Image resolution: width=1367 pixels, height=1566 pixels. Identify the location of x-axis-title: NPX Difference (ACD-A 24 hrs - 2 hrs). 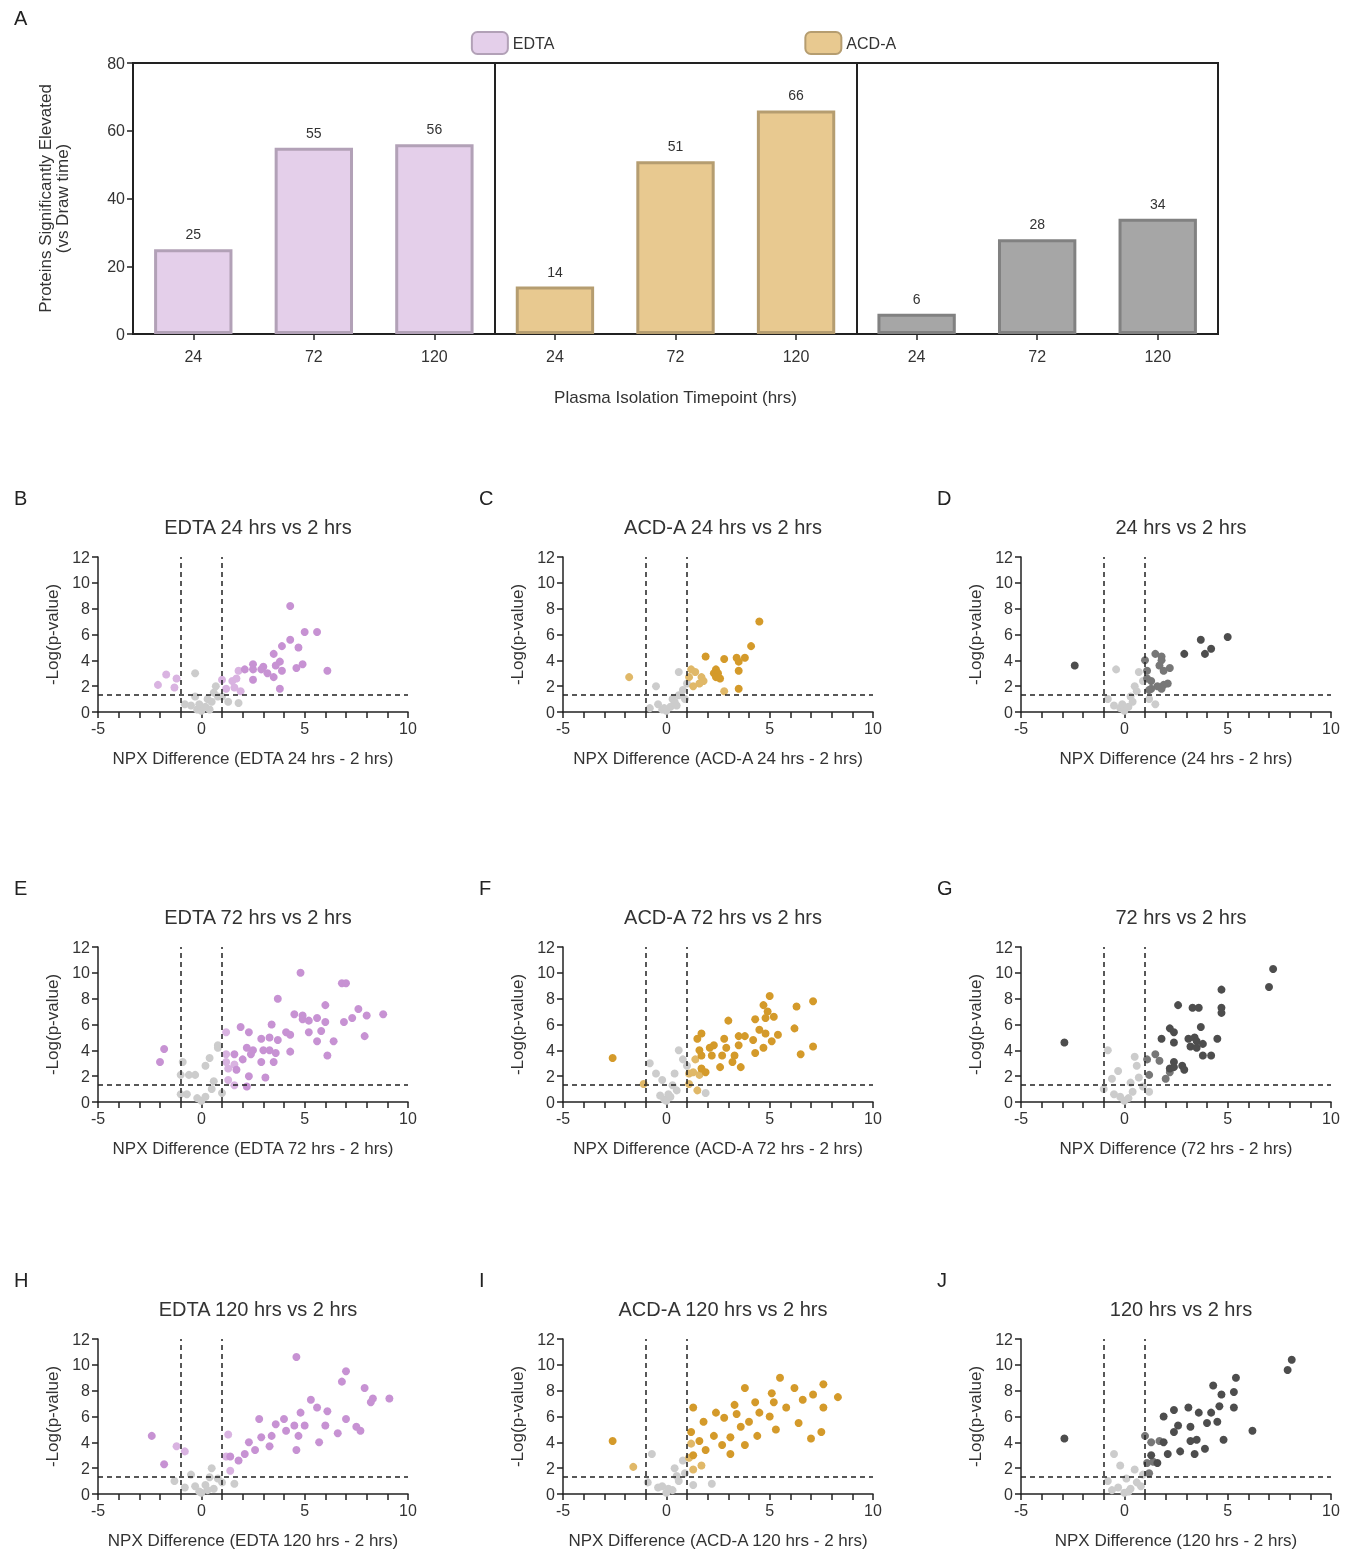
(718, 758).